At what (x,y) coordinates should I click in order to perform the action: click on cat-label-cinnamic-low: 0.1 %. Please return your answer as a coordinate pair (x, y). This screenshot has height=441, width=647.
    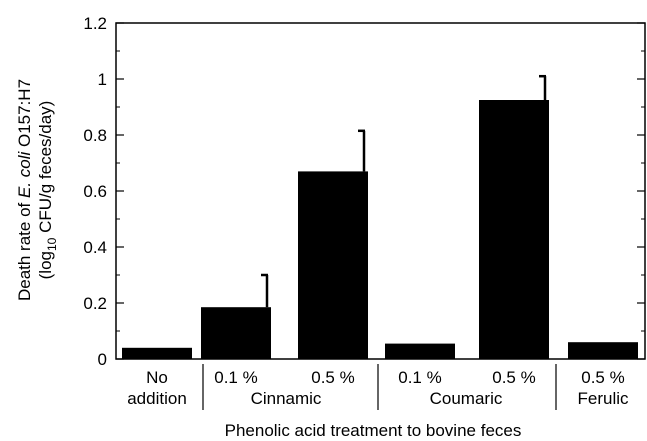
    Looking at the image, I should click on (235, 377).